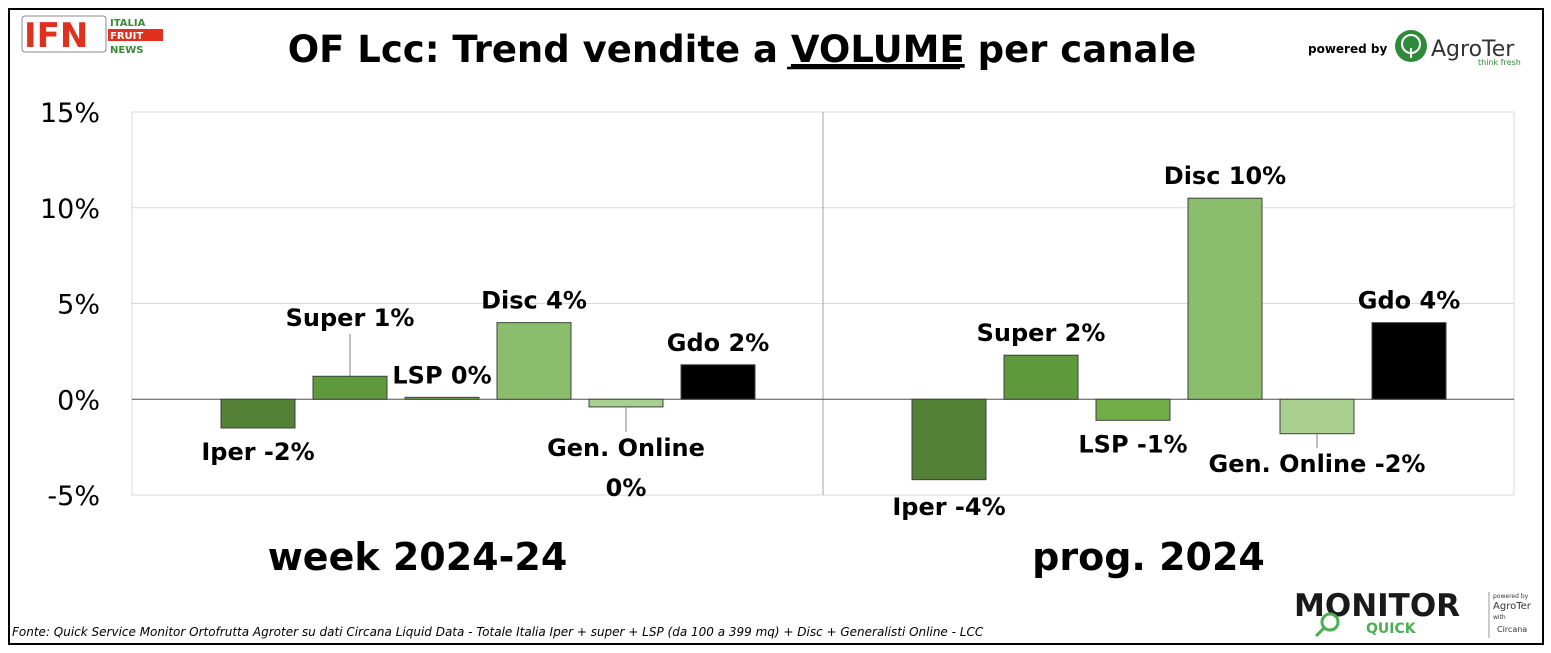  Describe the element at coordinates (1499, 62) in the screenshot. I see `agroter-tagline: think fresh` at that location.